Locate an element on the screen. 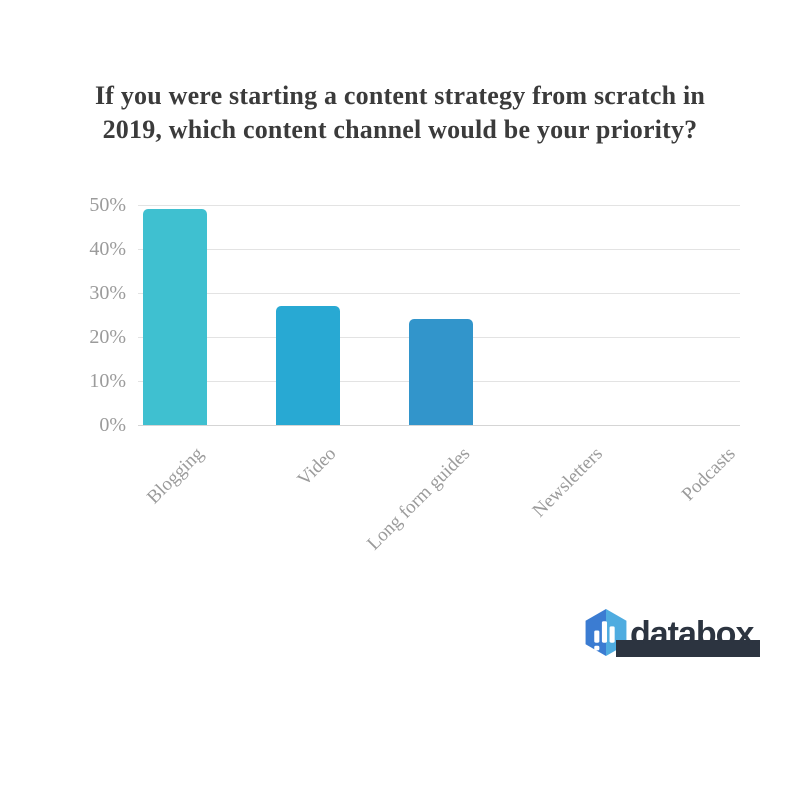 Image resolution: width=800 pixels, height=800 pixels. x-axis-label: Long form guides is located at coordinates (418, 499).